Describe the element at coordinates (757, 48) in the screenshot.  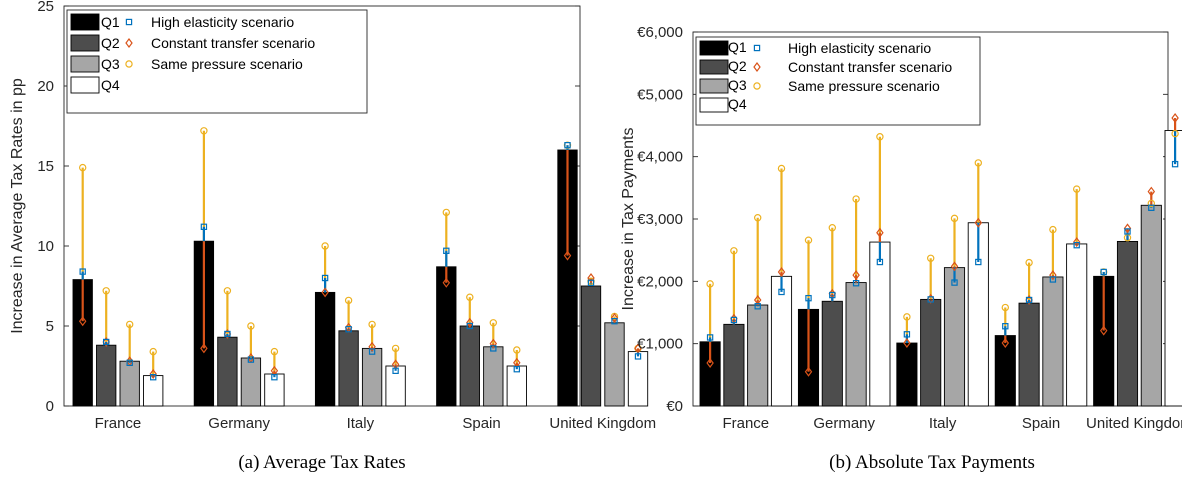
I see `legend-marker-square` at that location.